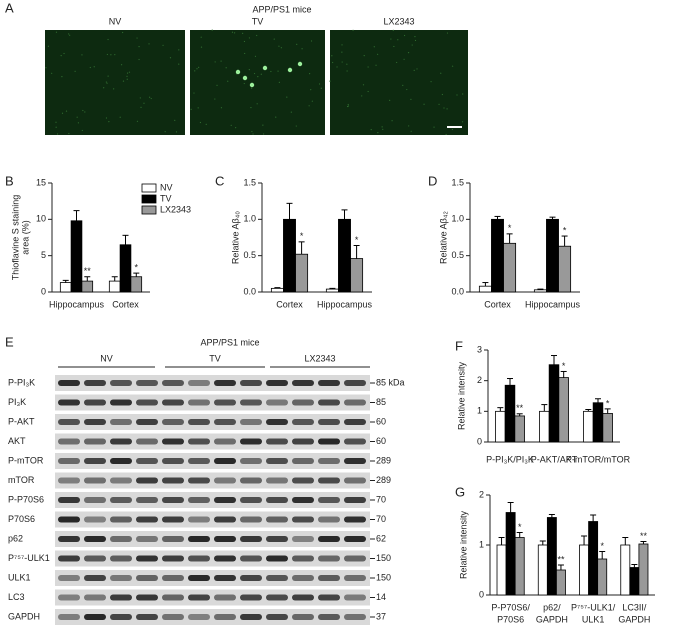  What do you see at coordinates (510, 607) in the screenshot?
I see `x-tick-label: P-P70S6/` at bounding box center [510, 607].